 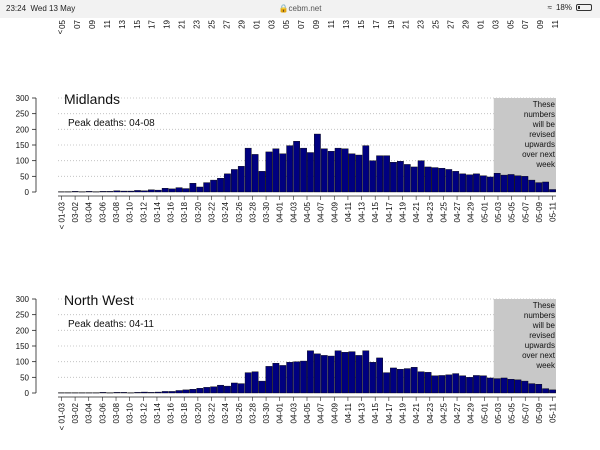 I want to click on date: Wed 13 May, so click(x=53, y=8).